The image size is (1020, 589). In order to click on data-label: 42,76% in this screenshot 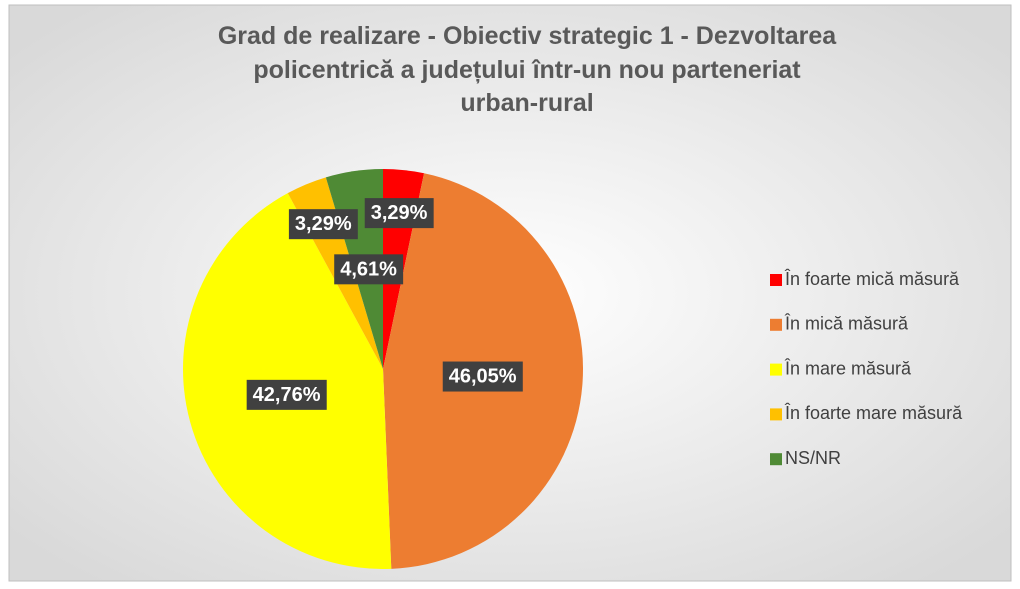, I will do `click(286, 394)`.